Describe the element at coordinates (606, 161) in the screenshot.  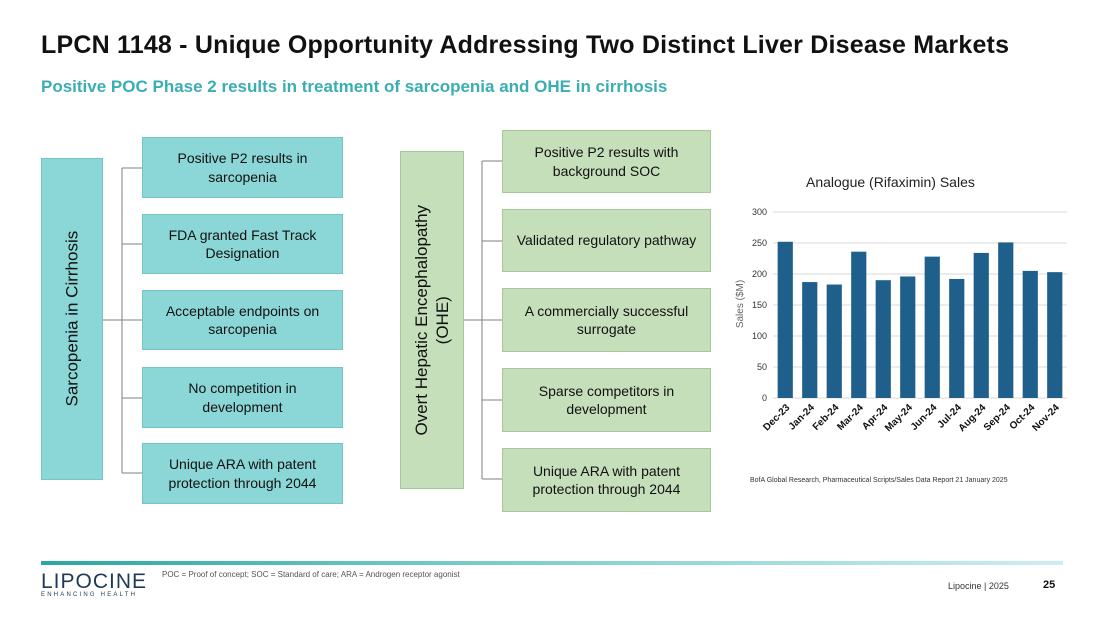
I see `ohe-item-1: Positive P2 results with background SOC` at that location.